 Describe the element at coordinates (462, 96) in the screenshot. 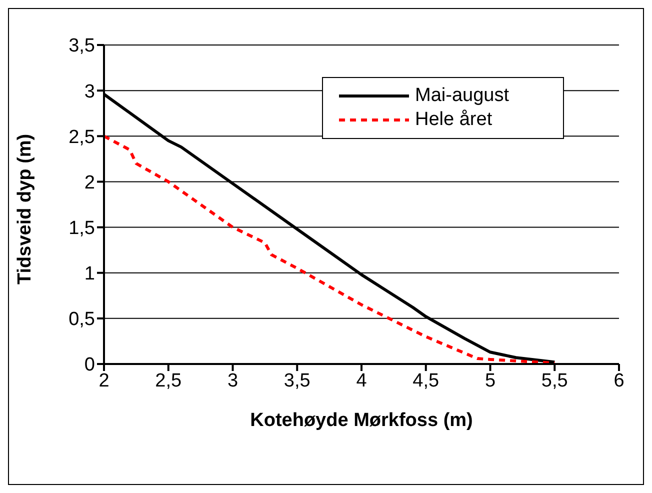

I see `legend-label: Mai-august` at that location.